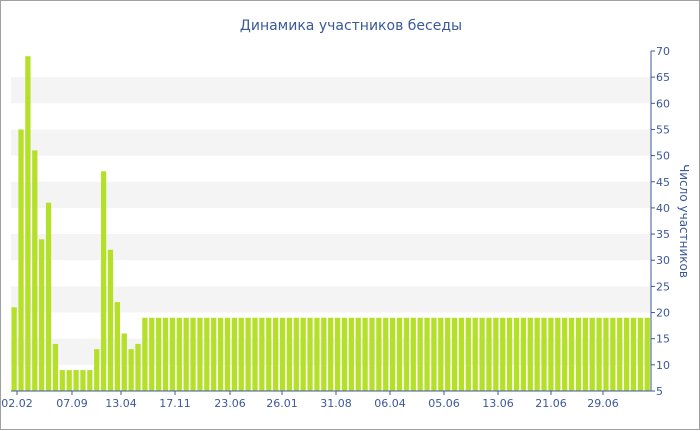 This screenshot has width=700, height=431. Describe the element at coordinates (663, 182) in the screenshot. I see `y-tick-label: 45` at that location.